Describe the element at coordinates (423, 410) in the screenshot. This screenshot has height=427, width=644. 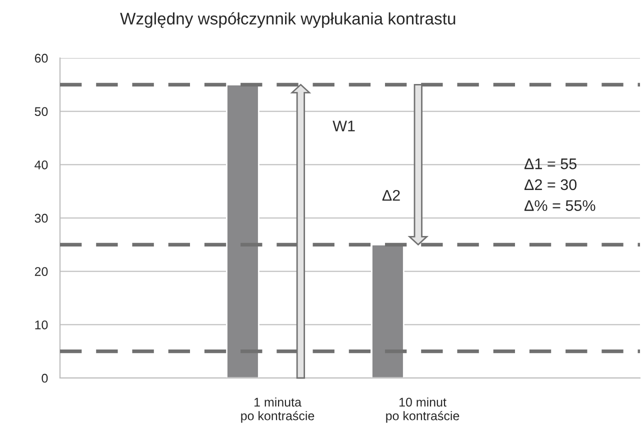
I see `x-tick-label: 10 minut po kontraście` at that location.